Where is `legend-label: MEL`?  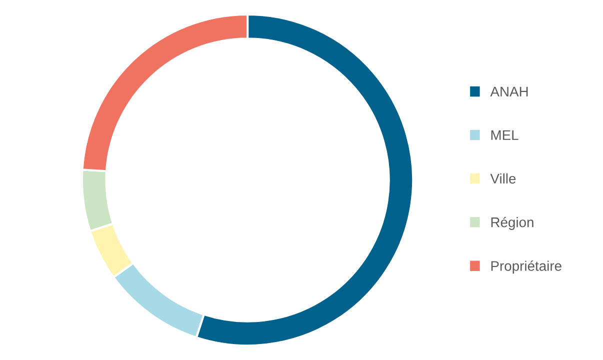 legend-label: MEL is located at coordinates (504, 135).